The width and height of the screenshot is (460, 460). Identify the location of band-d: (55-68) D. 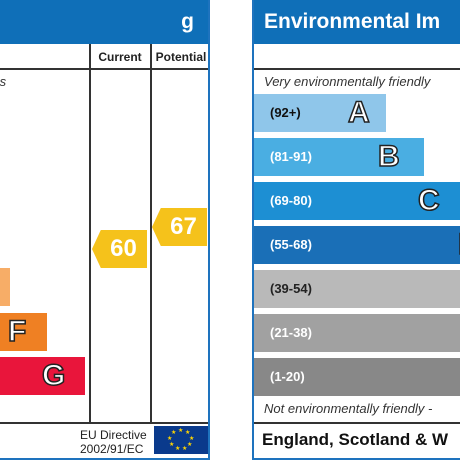
(357, 245).